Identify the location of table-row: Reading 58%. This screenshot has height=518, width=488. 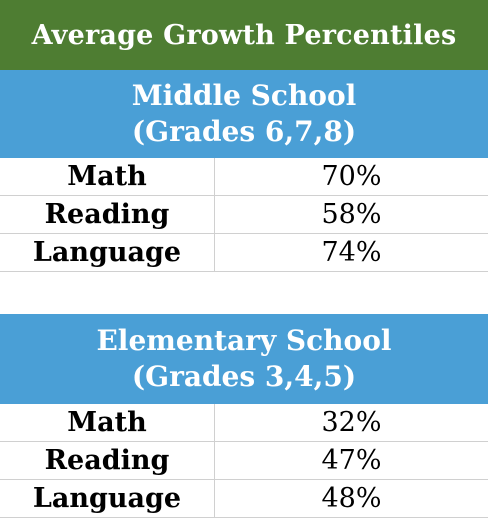
(244, 215).